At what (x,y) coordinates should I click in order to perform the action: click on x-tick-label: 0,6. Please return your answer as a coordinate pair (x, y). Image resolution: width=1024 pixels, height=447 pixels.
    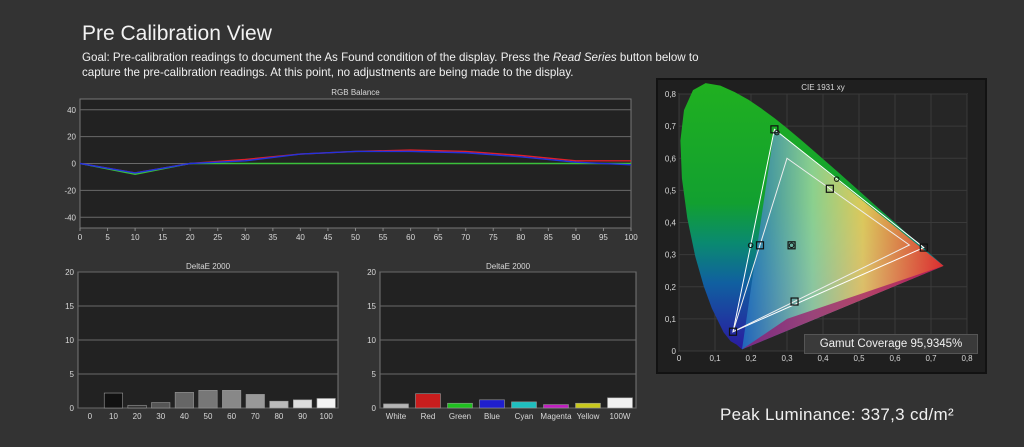
    Looking at the image, I should click on (895, 358).